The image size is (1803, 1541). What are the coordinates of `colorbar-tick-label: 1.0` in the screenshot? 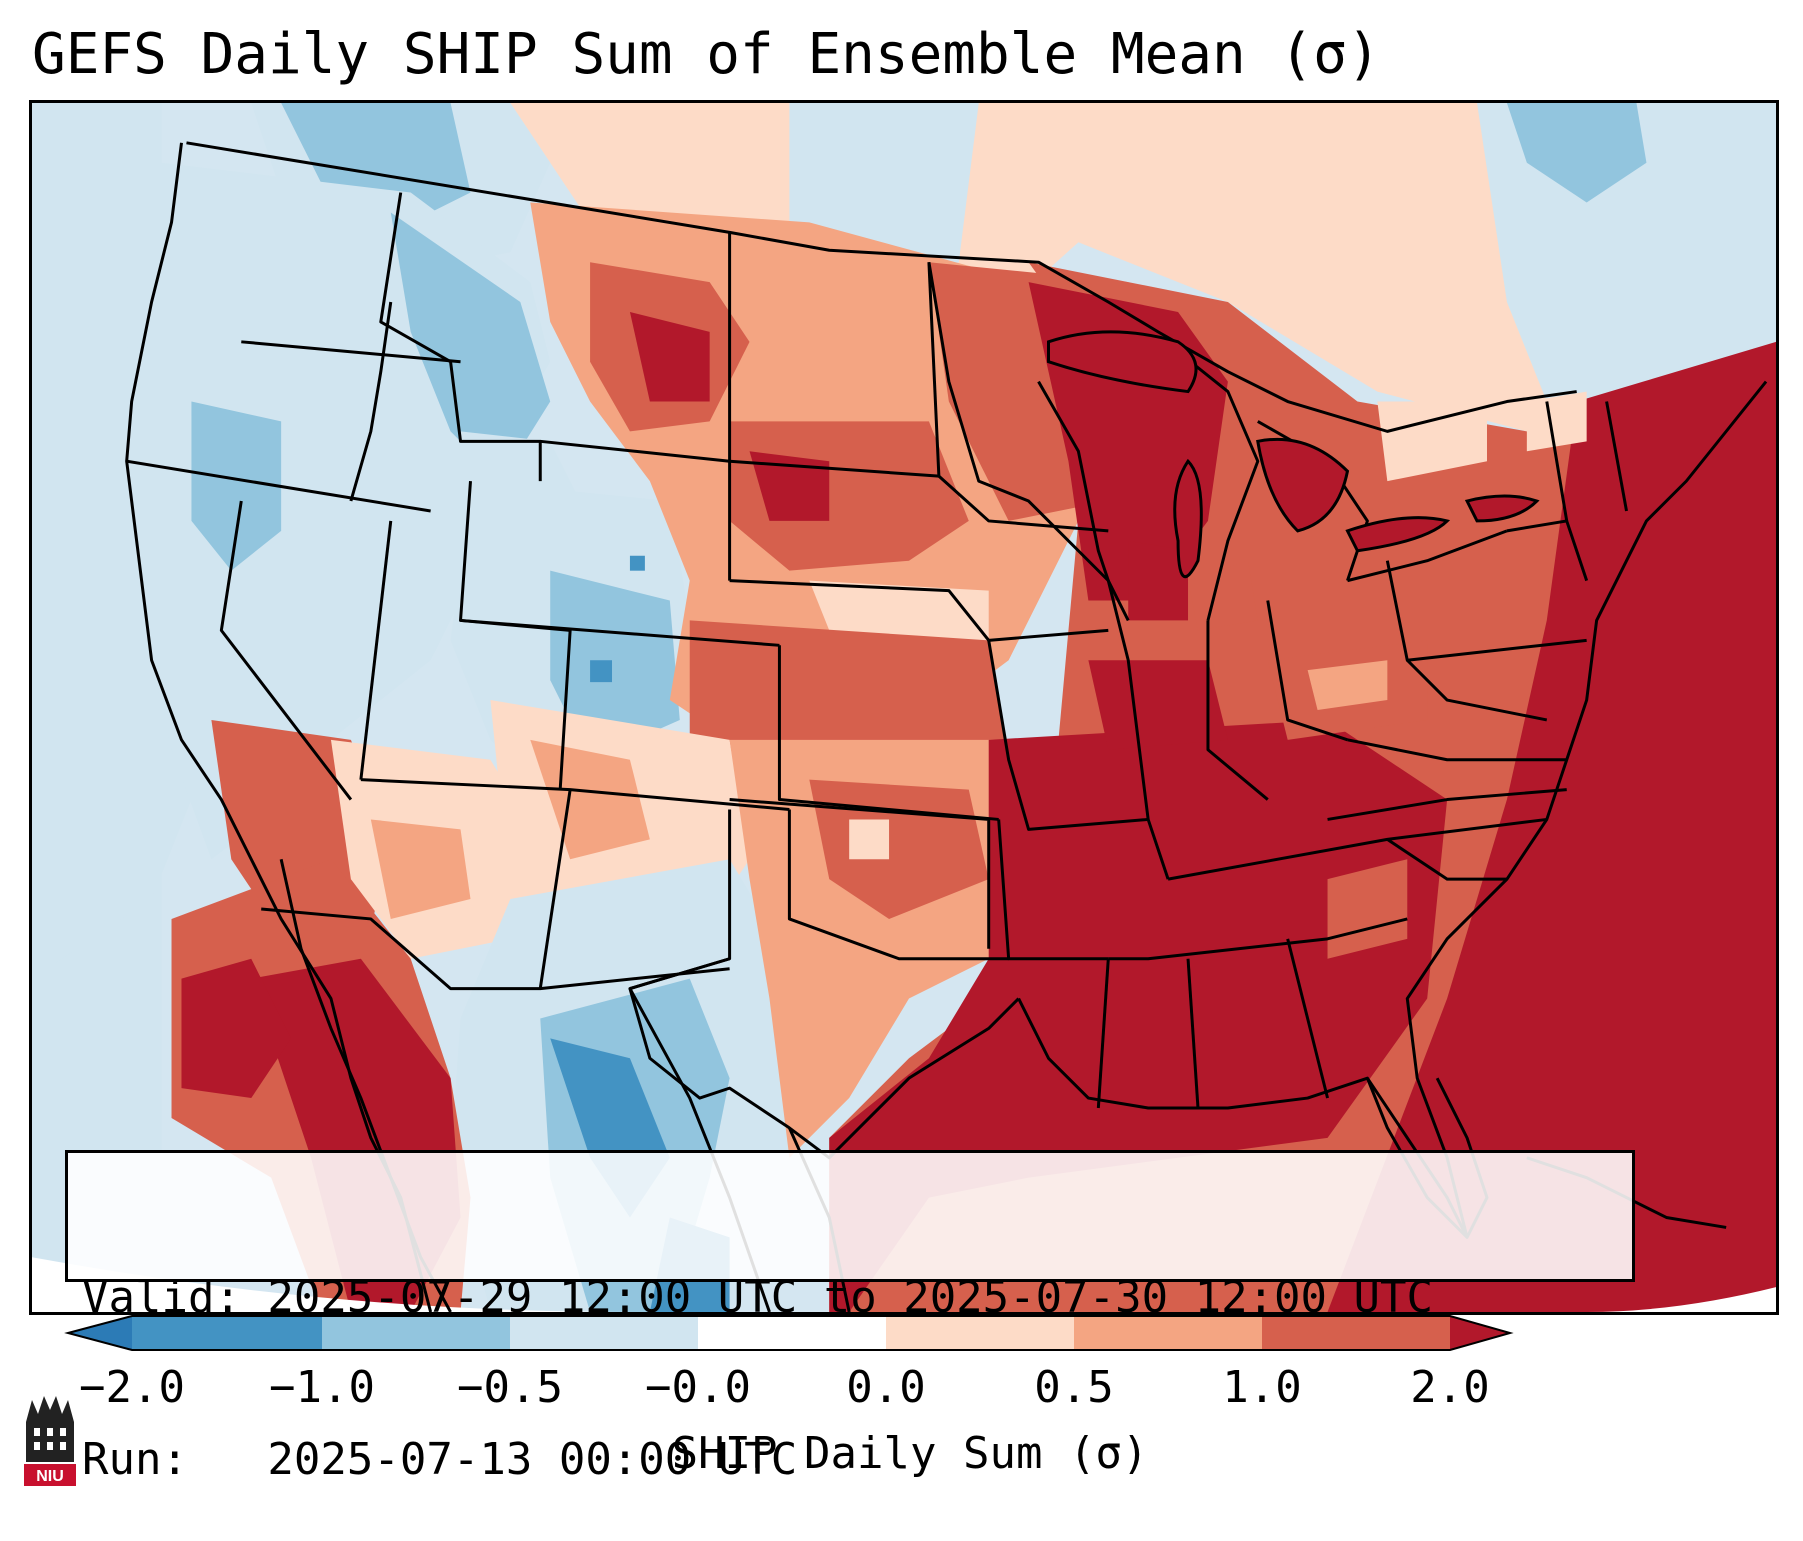 It's located at (1262, 1387).